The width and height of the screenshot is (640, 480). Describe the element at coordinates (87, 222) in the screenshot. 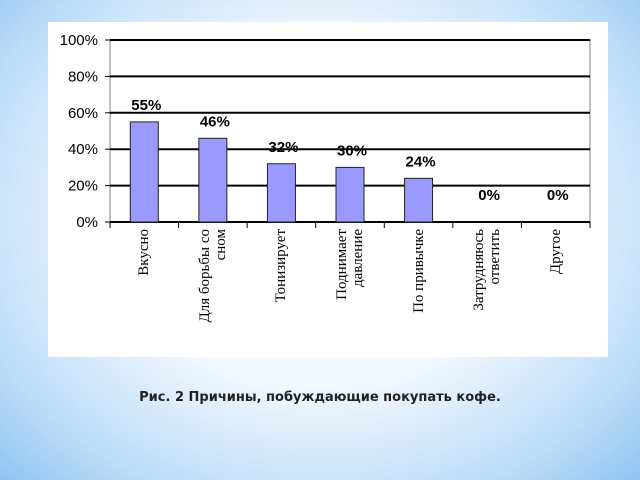

I see `y-tick-label: 0%` at that location.